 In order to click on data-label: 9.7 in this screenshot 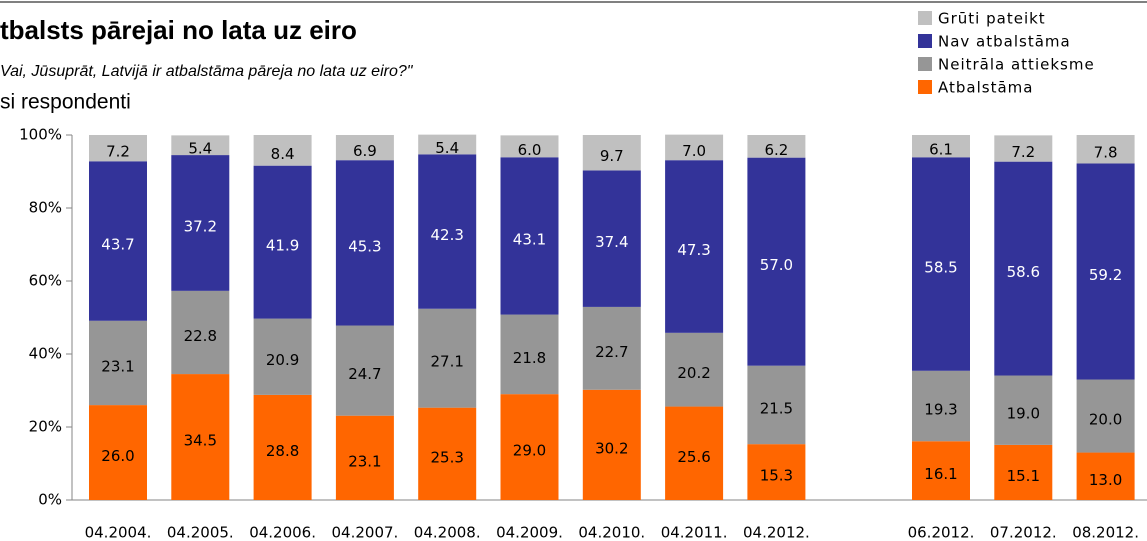, I will do `click(612, 156)`.